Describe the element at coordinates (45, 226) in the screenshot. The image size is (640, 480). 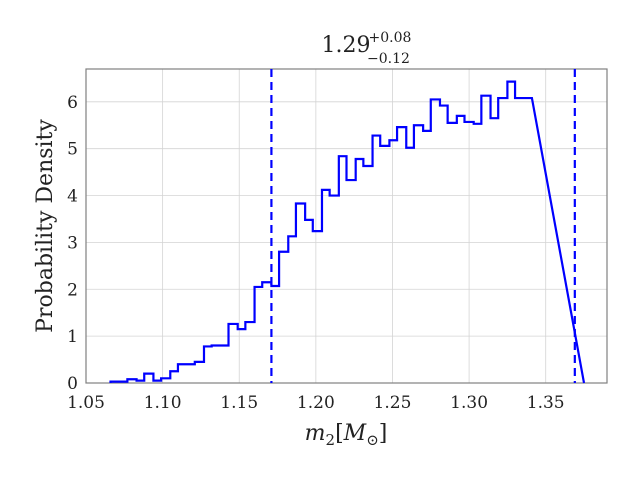
I see `y-axis-label: Probability Density` at that location.